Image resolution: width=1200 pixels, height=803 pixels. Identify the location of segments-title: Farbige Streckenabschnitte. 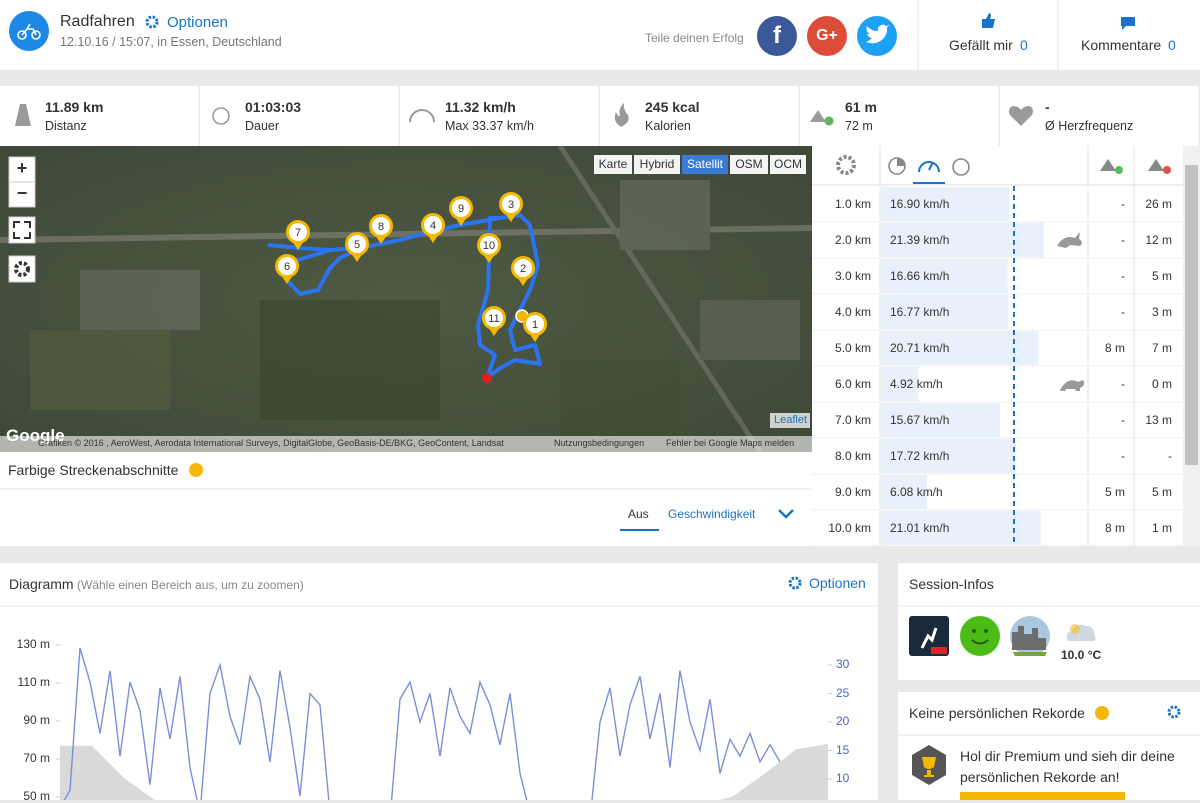
(93, 470).